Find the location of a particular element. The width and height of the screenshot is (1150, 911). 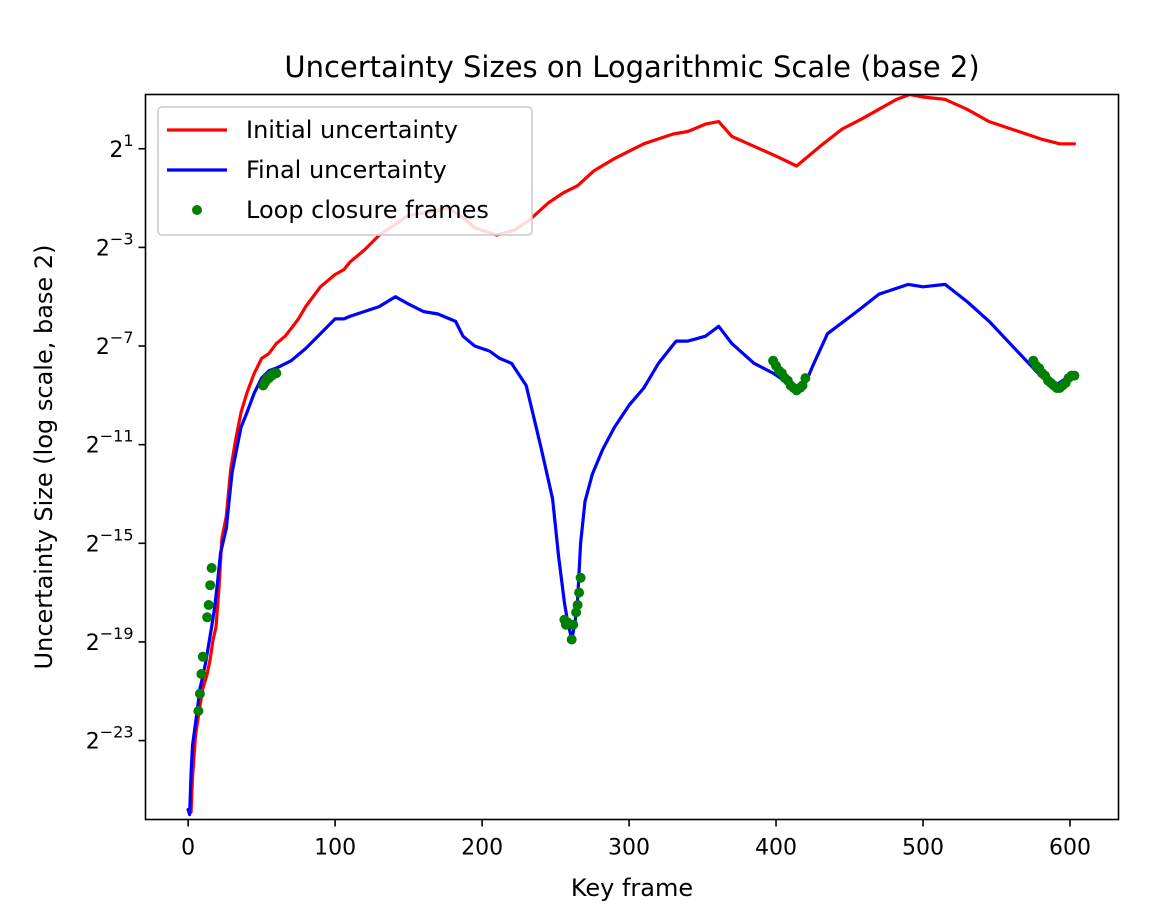

y-tick-label: 2−7 is located at coordinates (115, 344).